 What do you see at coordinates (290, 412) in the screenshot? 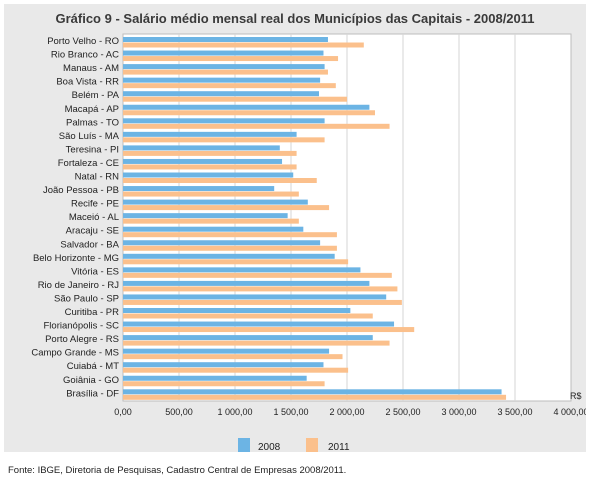
I see `x-tick-label: 1 500,00` at bounding box center [290, 412].